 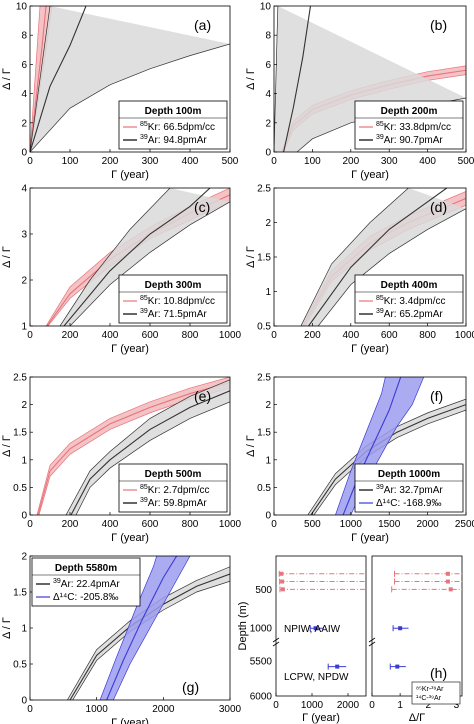 I want to click on y-tick-label: 2, so click(x=268, y=223).